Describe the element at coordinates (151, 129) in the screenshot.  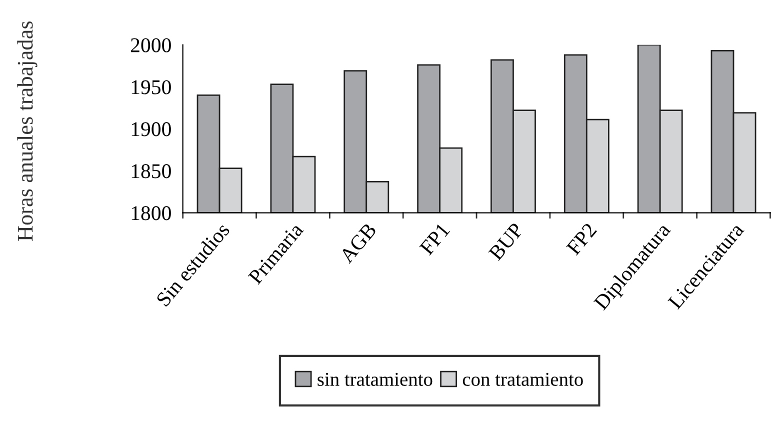
I see `y-tick-label: 1900` at that location.